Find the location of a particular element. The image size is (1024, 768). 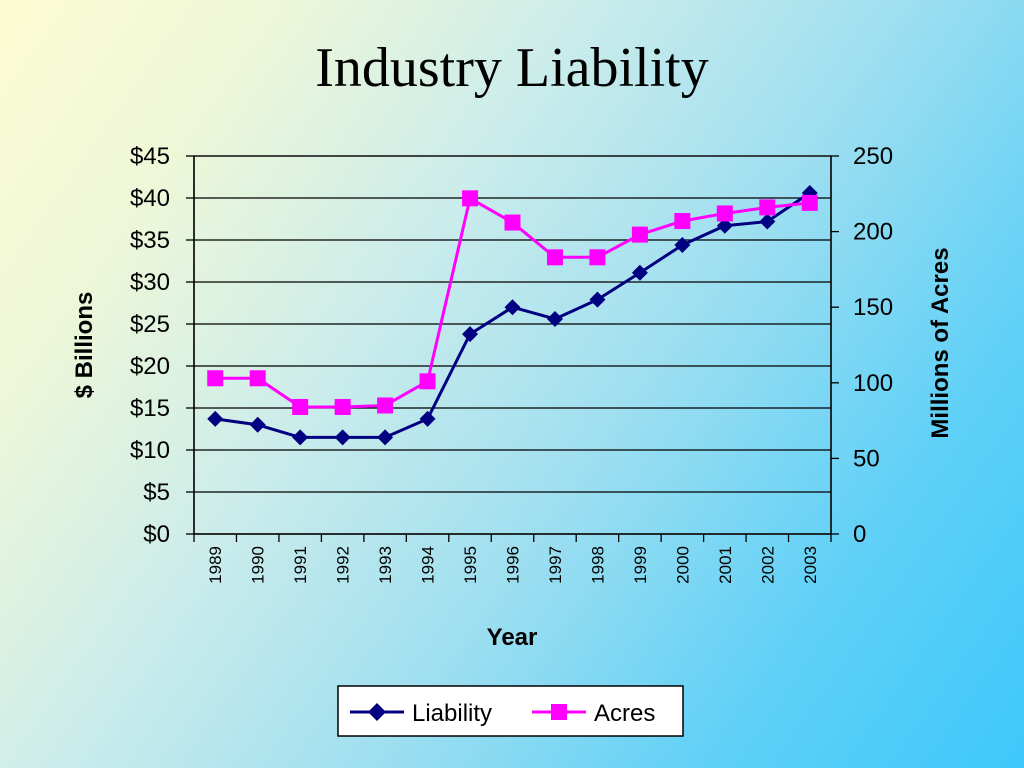

x-tick-label: 1994 is located at coordinates (428, 565).